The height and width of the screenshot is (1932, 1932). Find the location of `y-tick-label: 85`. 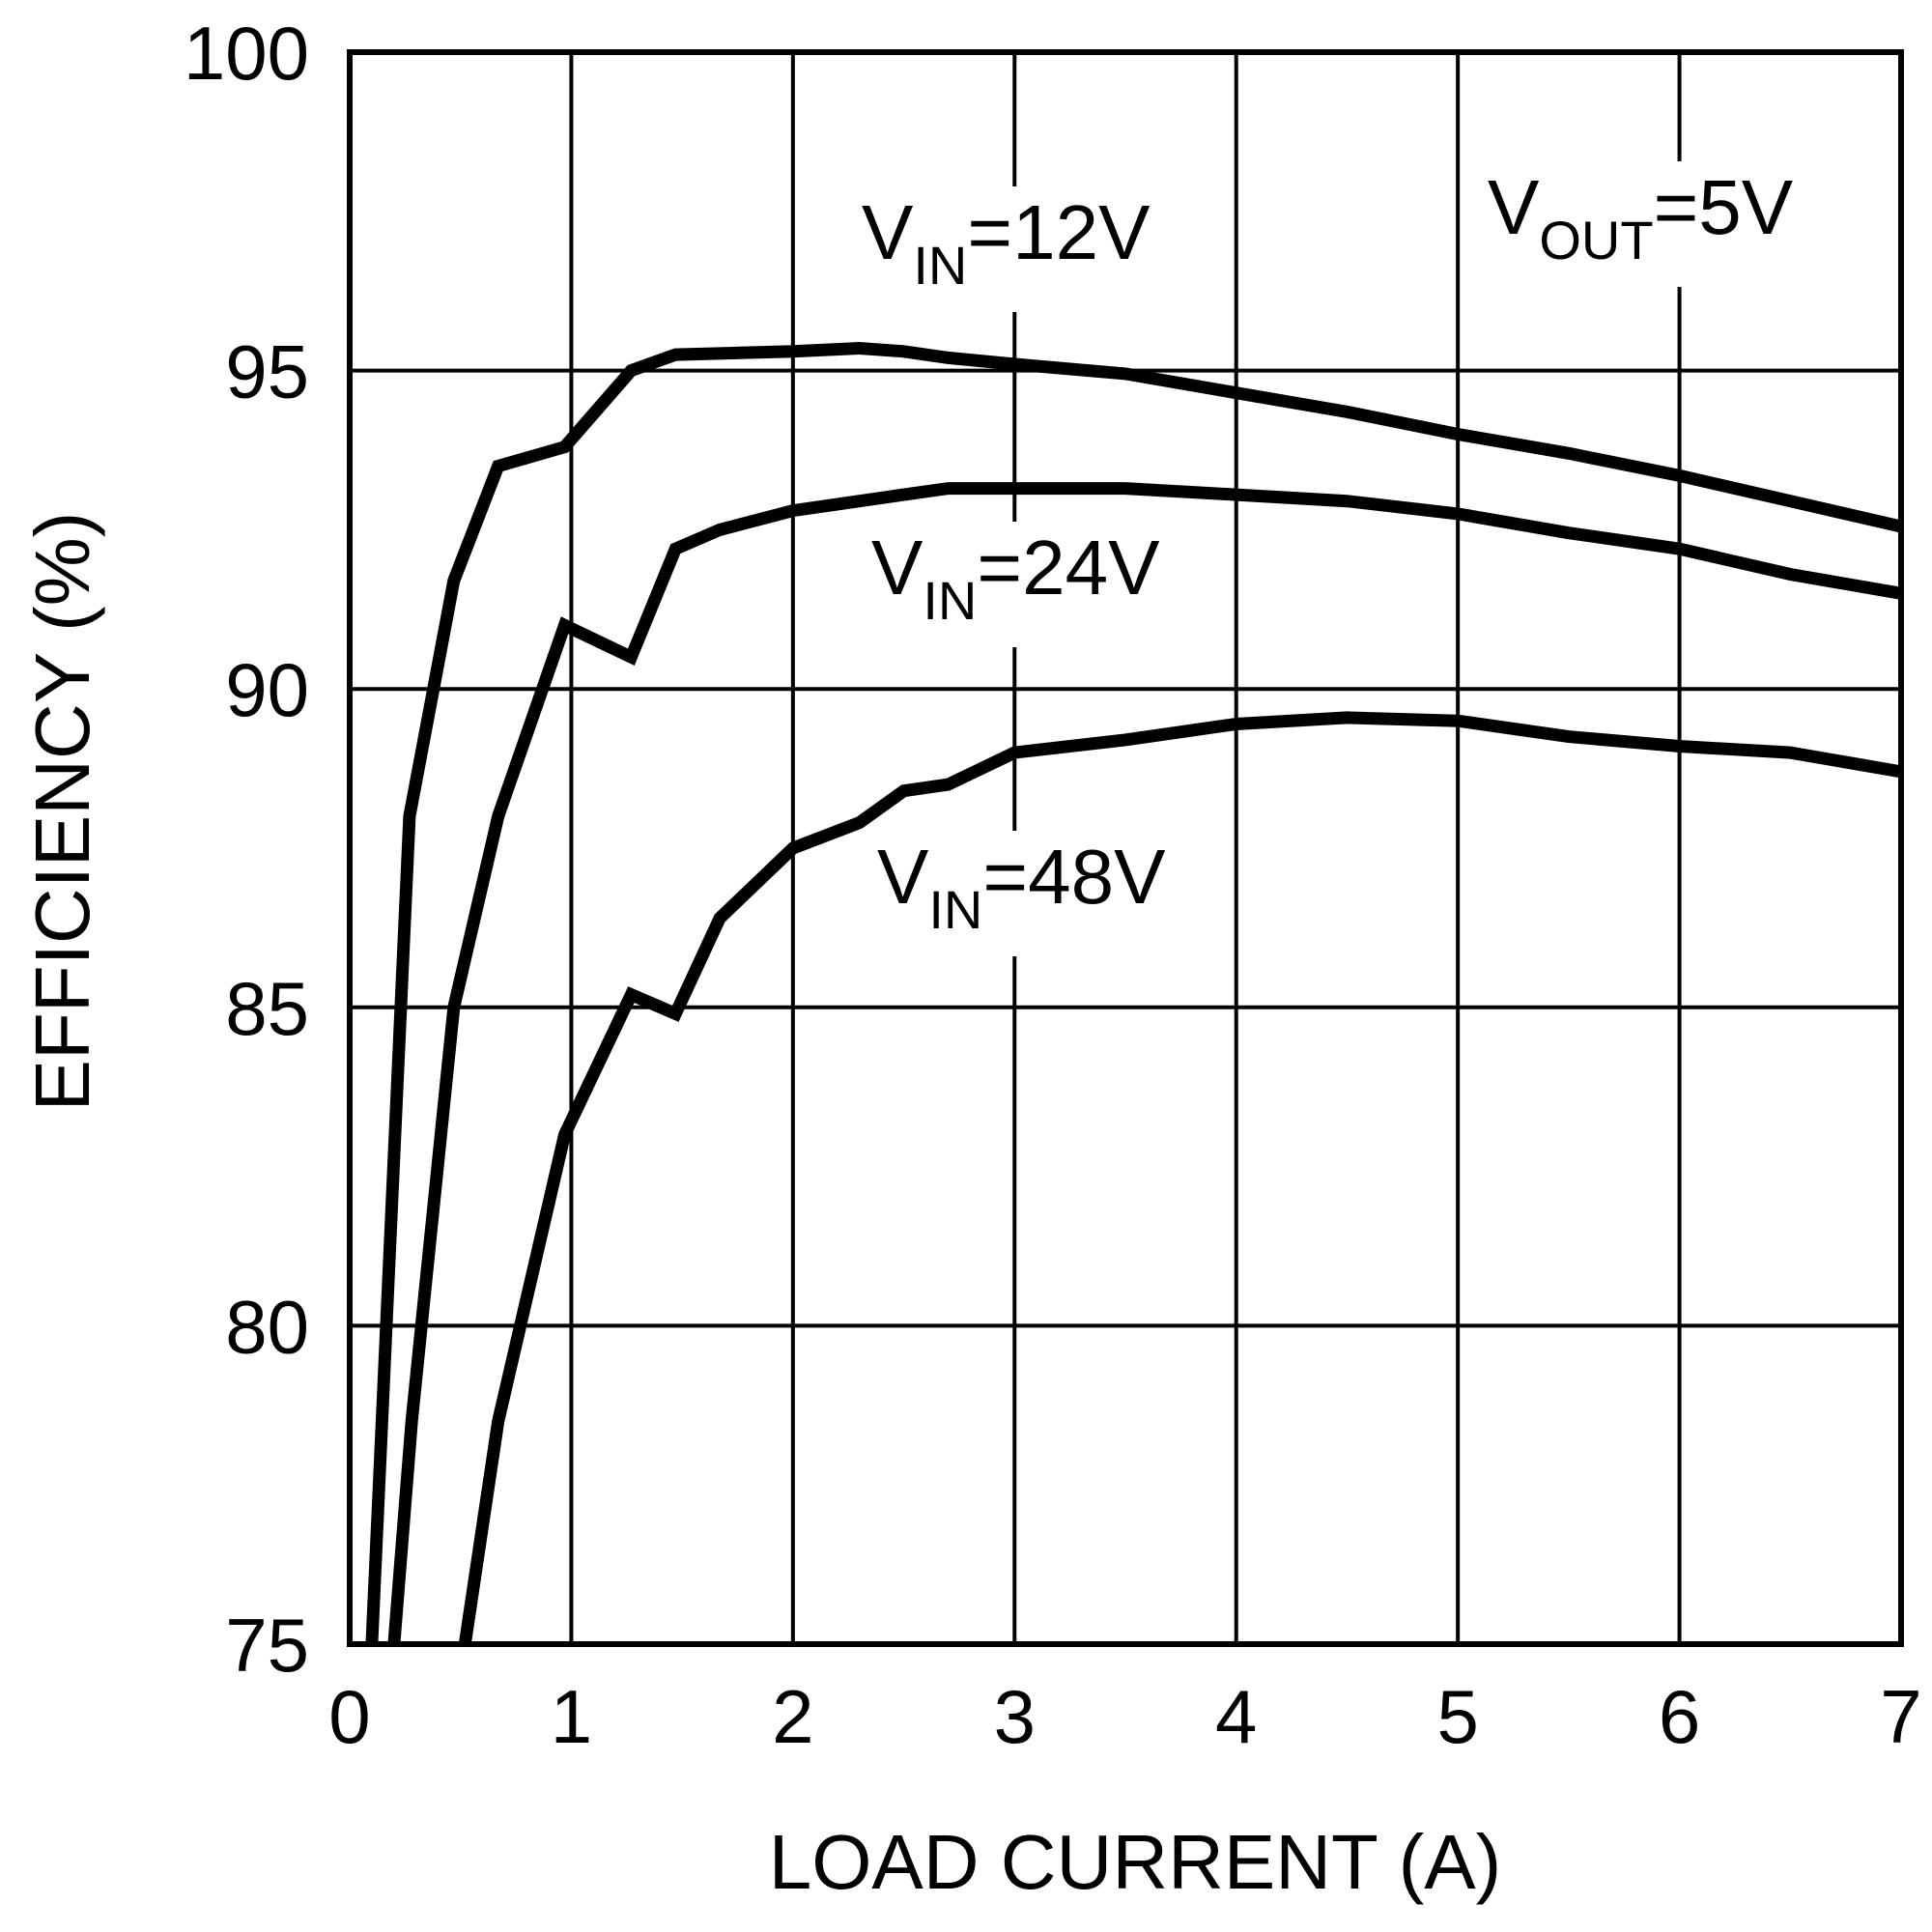

y-tick-label: 85 is located at coordinates (267, 1008).